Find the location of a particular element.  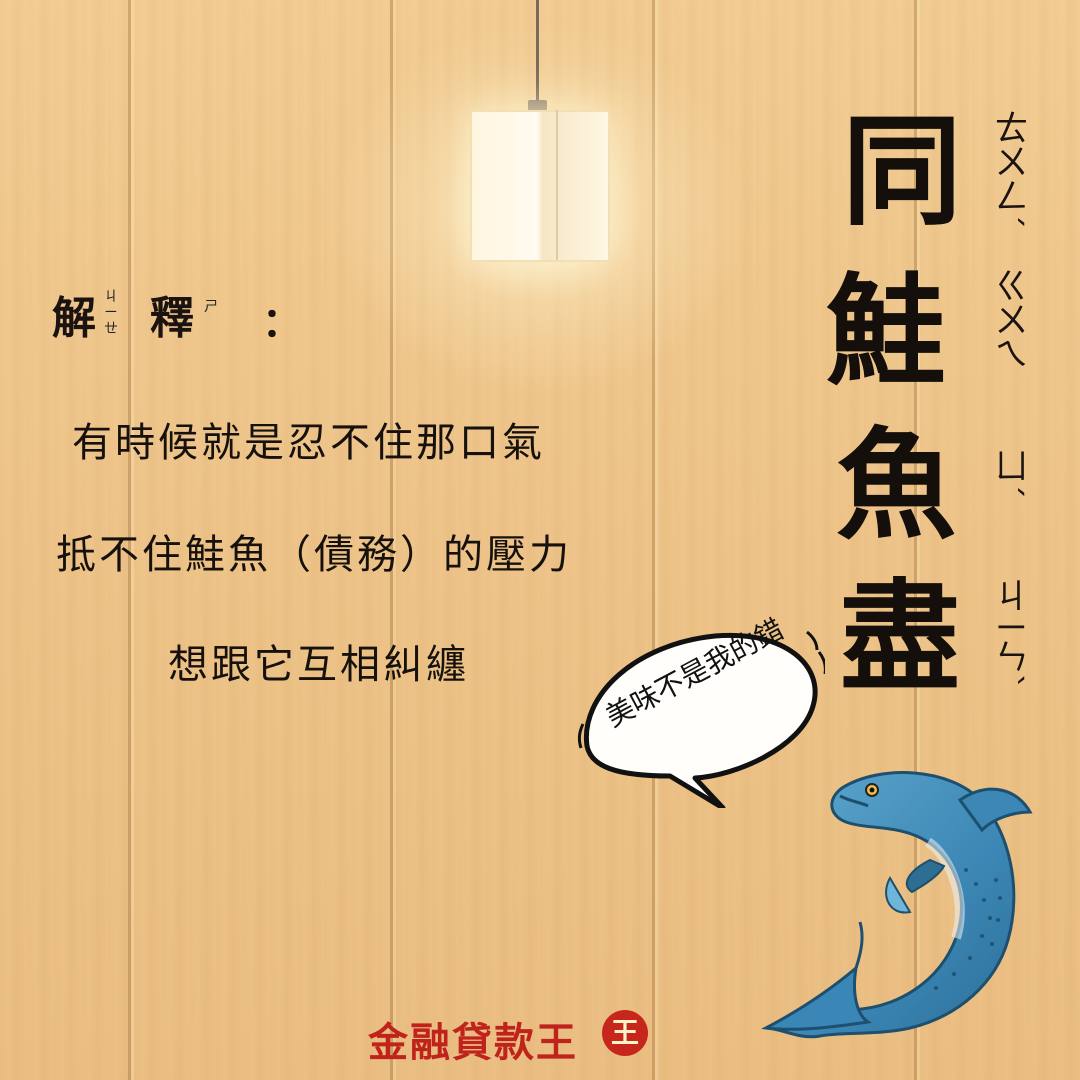

explanation-label-char2: 釋 is located at coordinates (172, 318).